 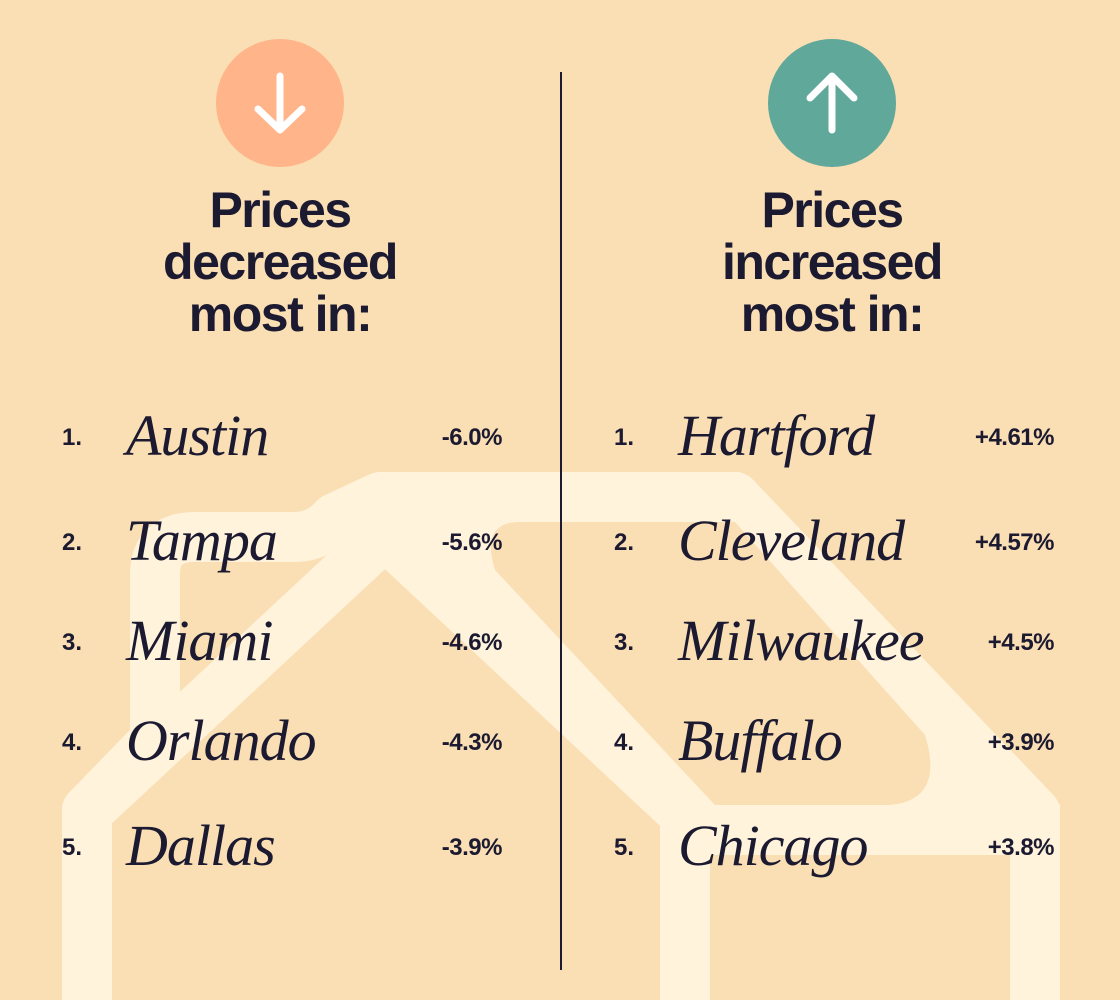 I want to click on increase-badge, so click(x=832, y=103).